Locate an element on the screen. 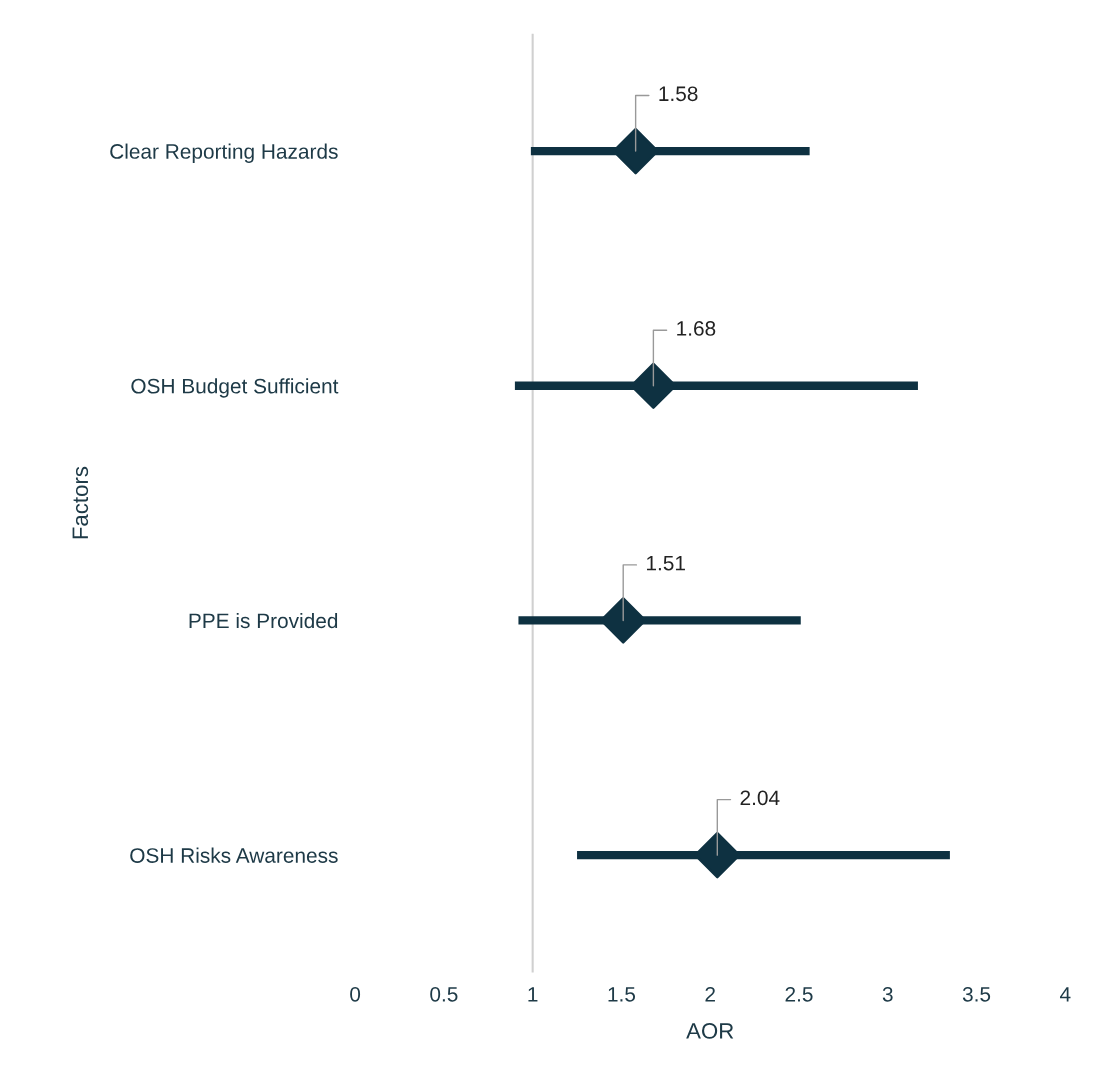  x-tick-label: 1.5 is located at coordinates (622, 994).